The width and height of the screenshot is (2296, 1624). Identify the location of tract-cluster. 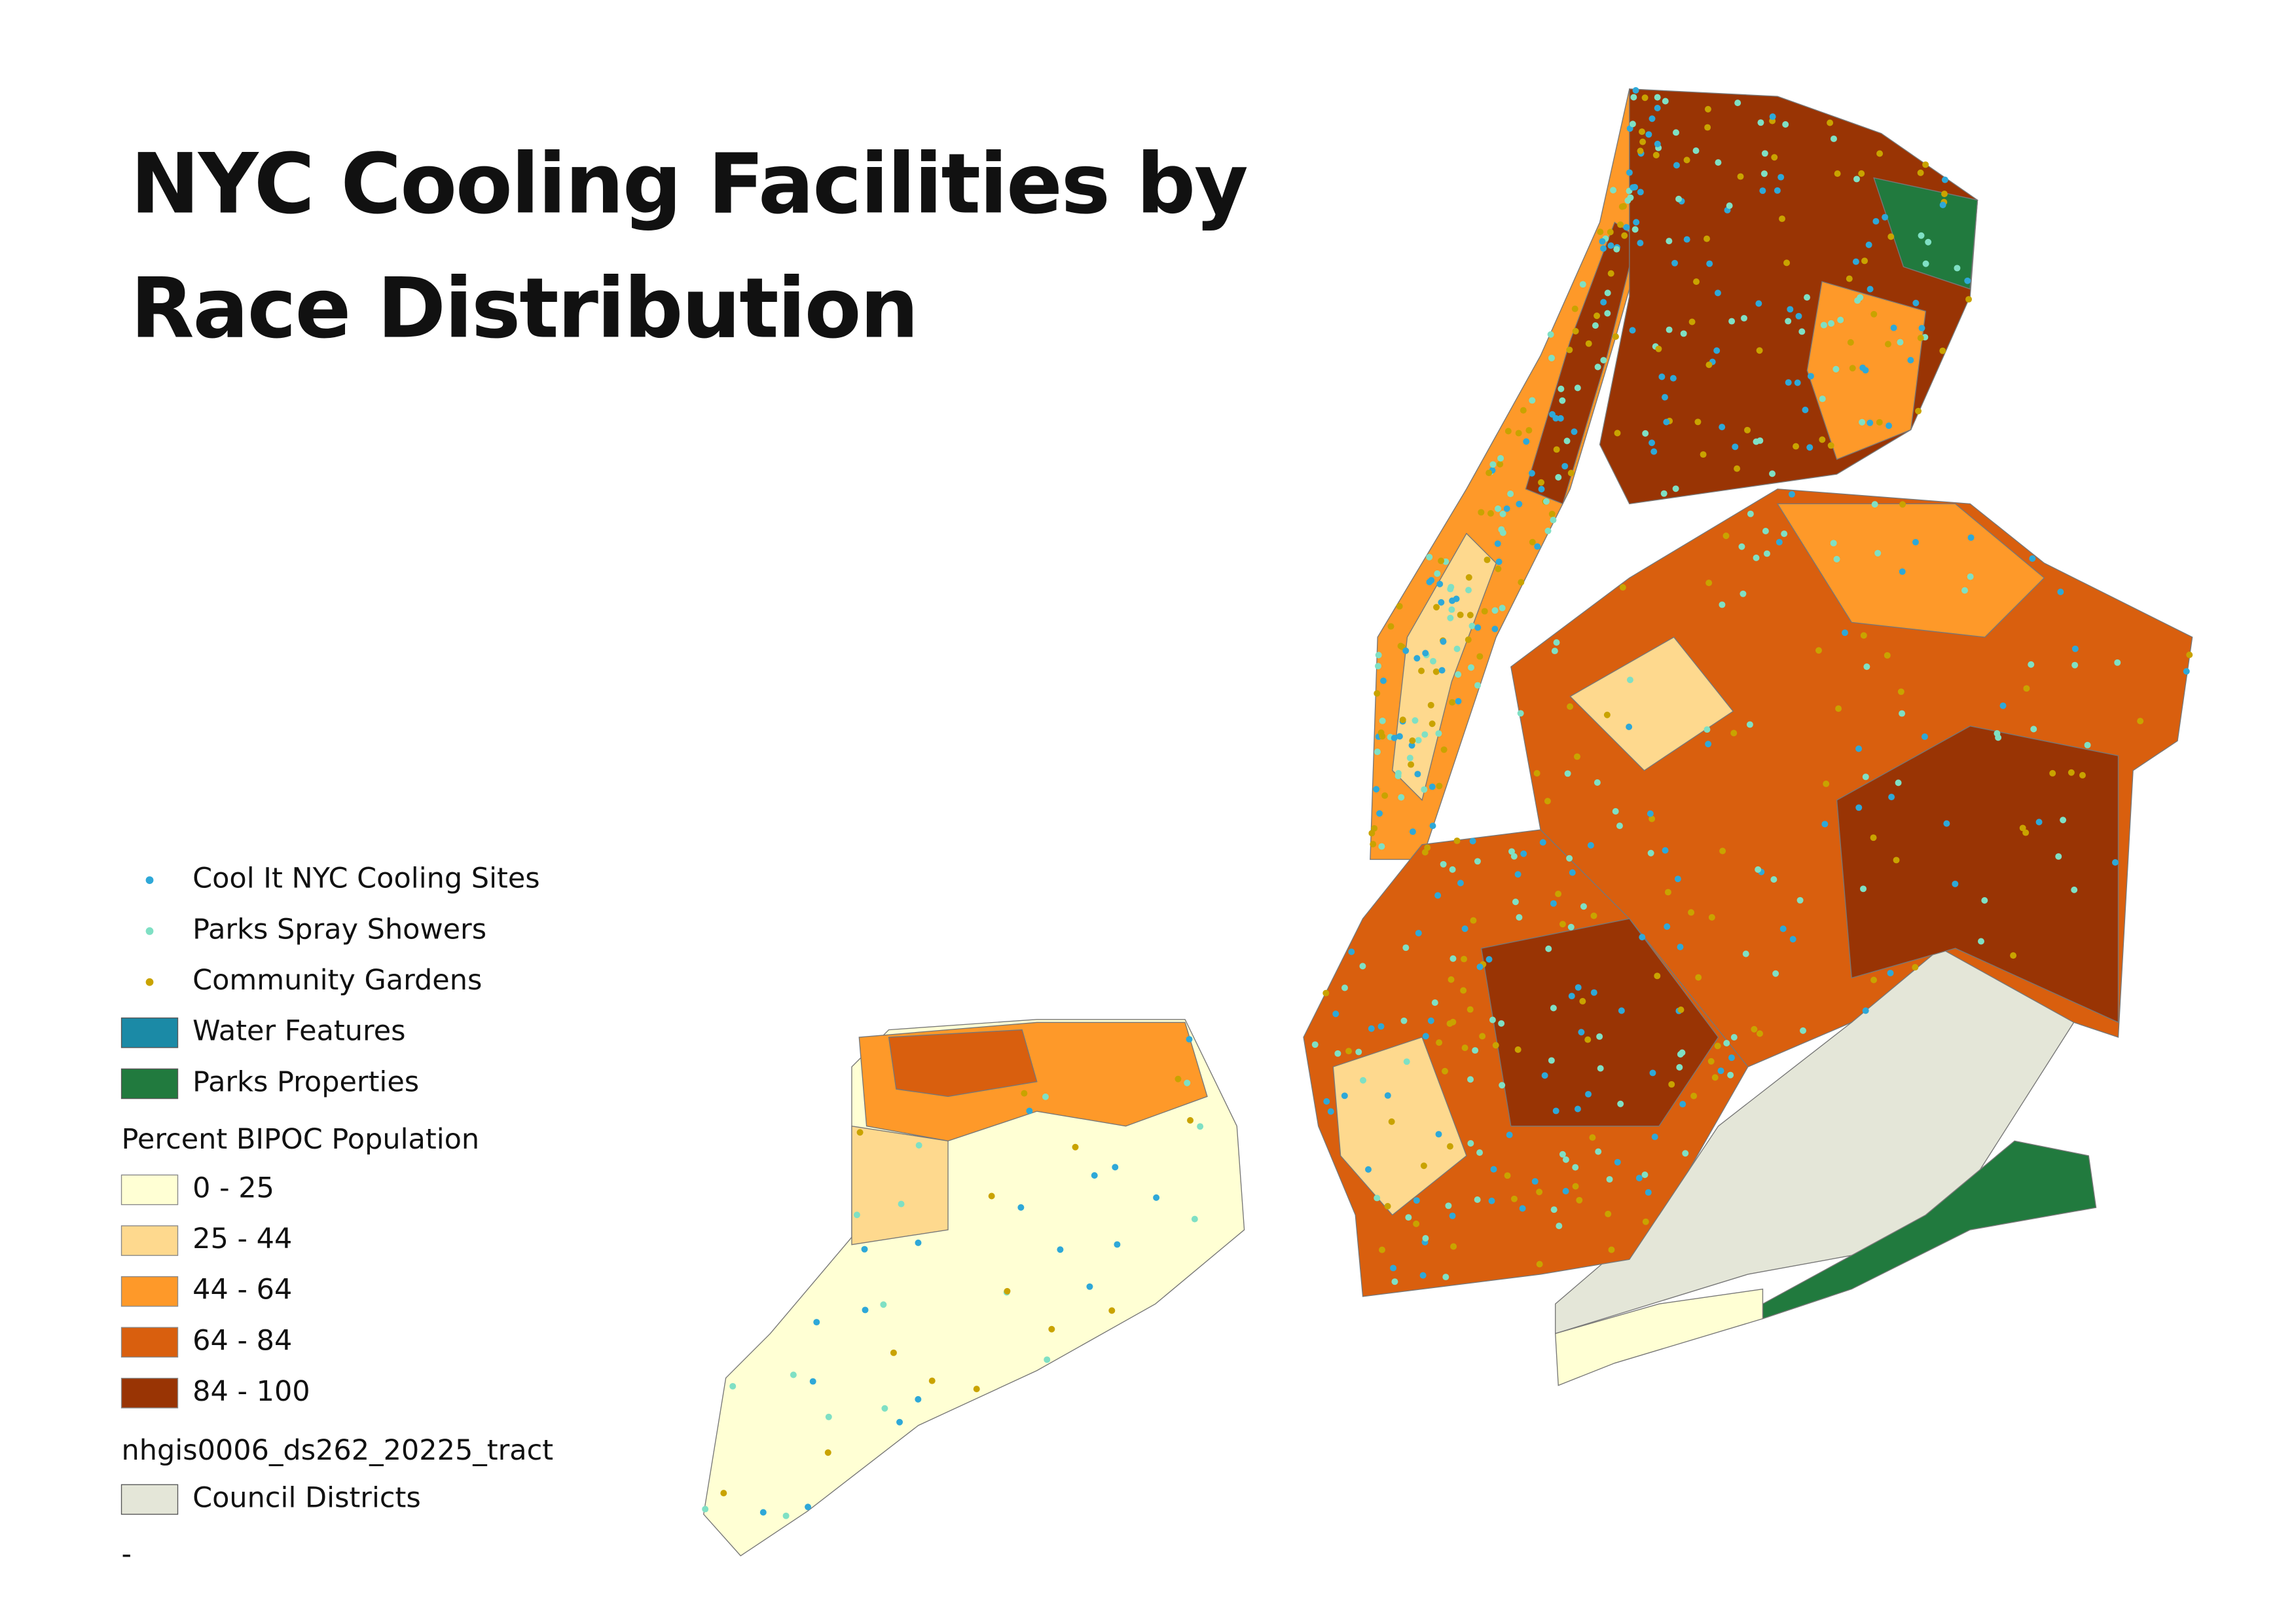
(1910, 570).